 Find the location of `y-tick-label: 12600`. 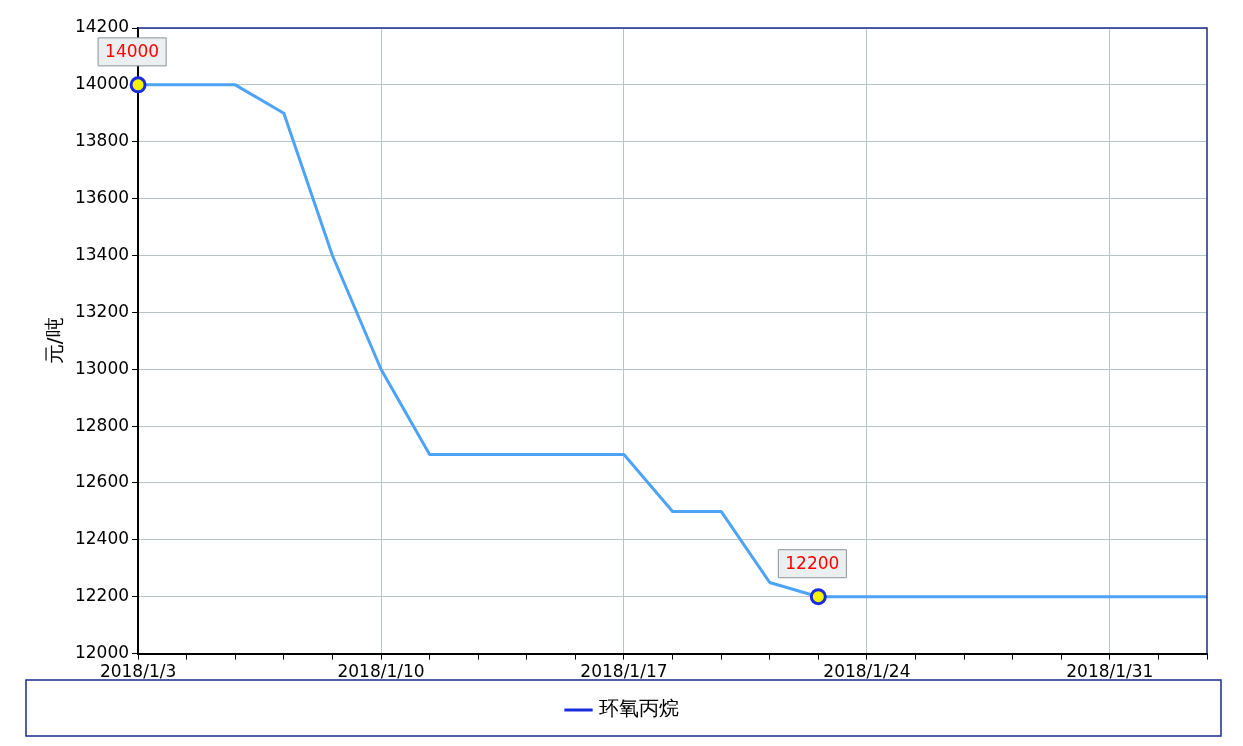

y-tick-label: 12600 is located at coordinates (102, 481).